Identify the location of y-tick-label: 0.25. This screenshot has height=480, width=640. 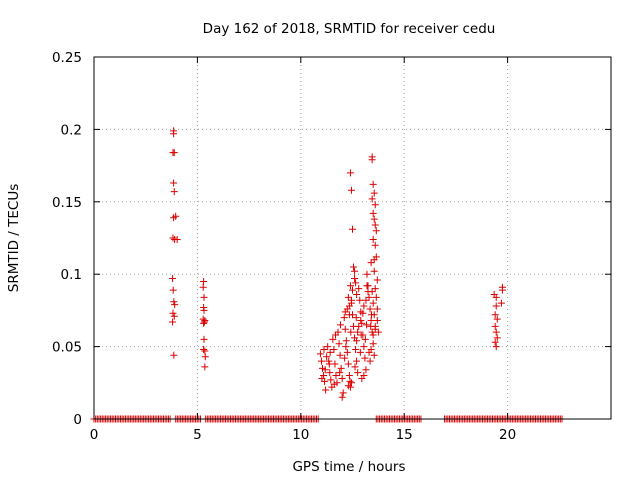
(67, 58).